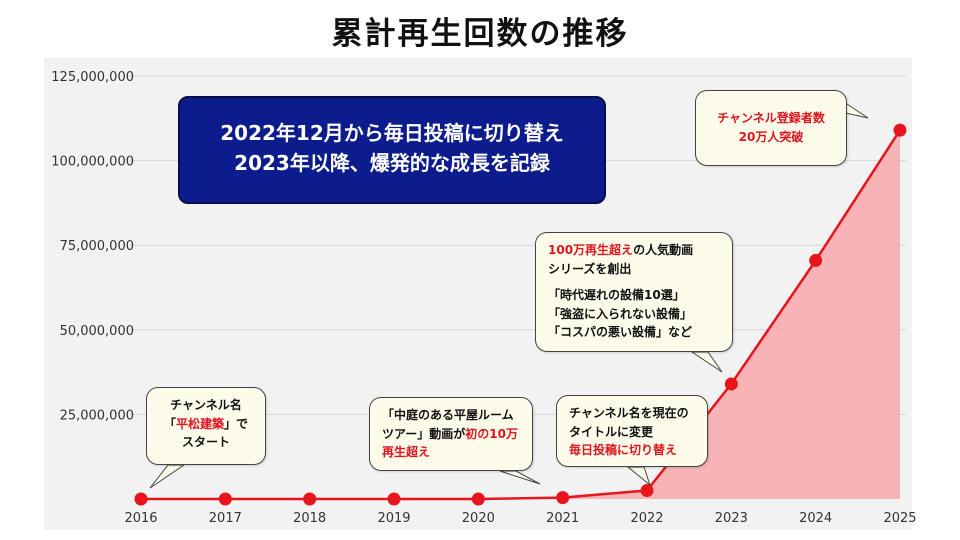 Image resolution: width=960 pixels, height=540 pixels. What do you see at coordinates (97, 246) in the screenshot?
I see `y-tick-label: 75,000,000` at bounding box center [97, 246].